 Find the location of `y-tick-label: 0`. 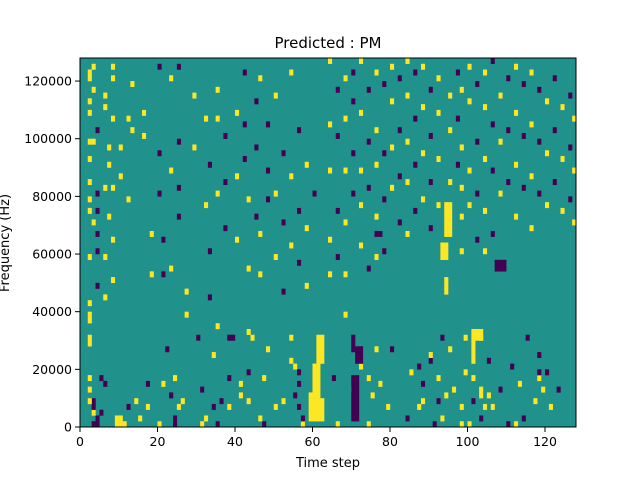

y-tick-label: 0 is located at coordinates (68, 427).